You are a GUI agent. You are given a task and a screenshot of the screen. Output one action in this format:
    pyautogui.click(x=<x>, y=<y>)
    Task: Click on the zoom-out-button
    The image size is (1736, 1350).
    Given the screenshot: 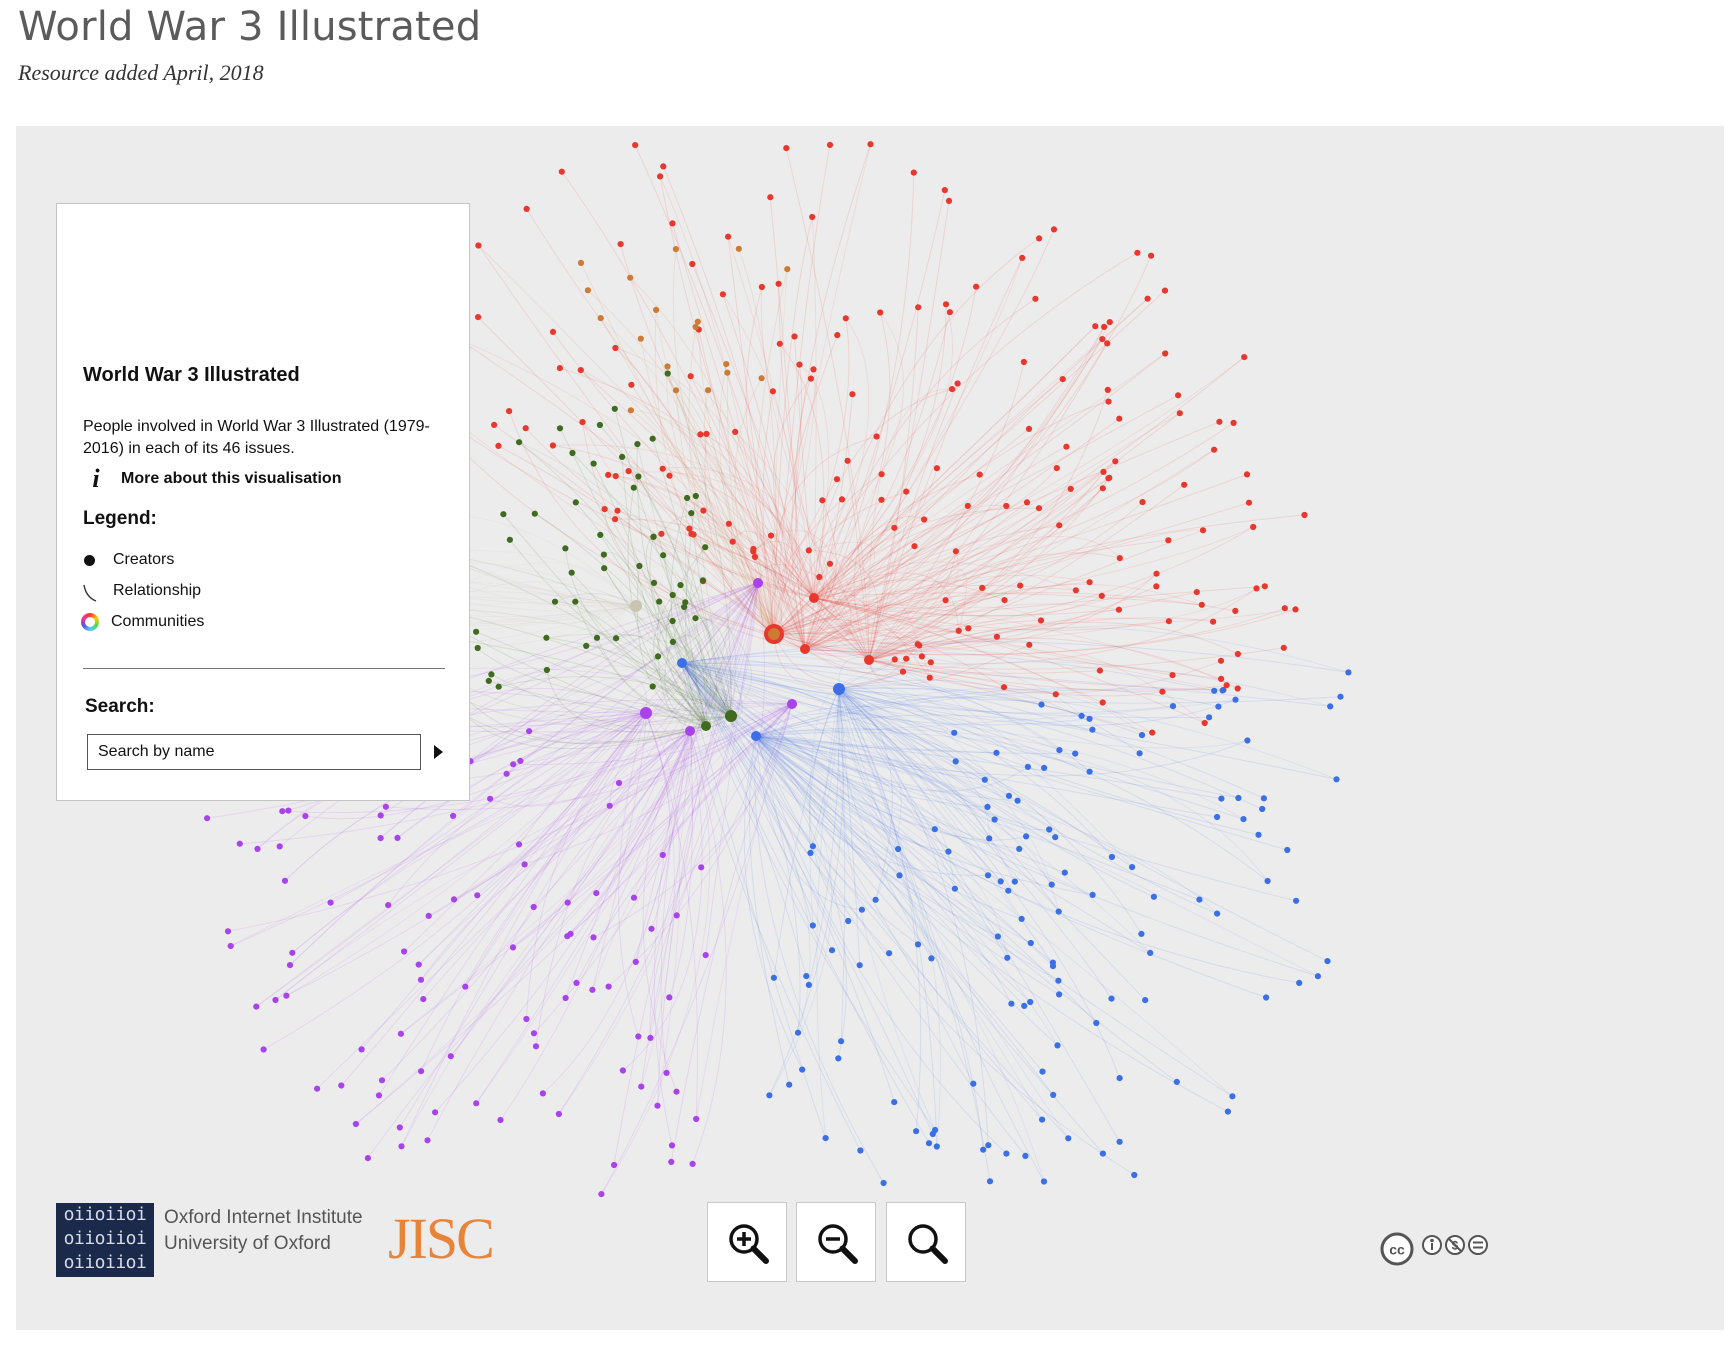 What is the action you would take?
    pyautogui.click(x=836, y=1242)
    